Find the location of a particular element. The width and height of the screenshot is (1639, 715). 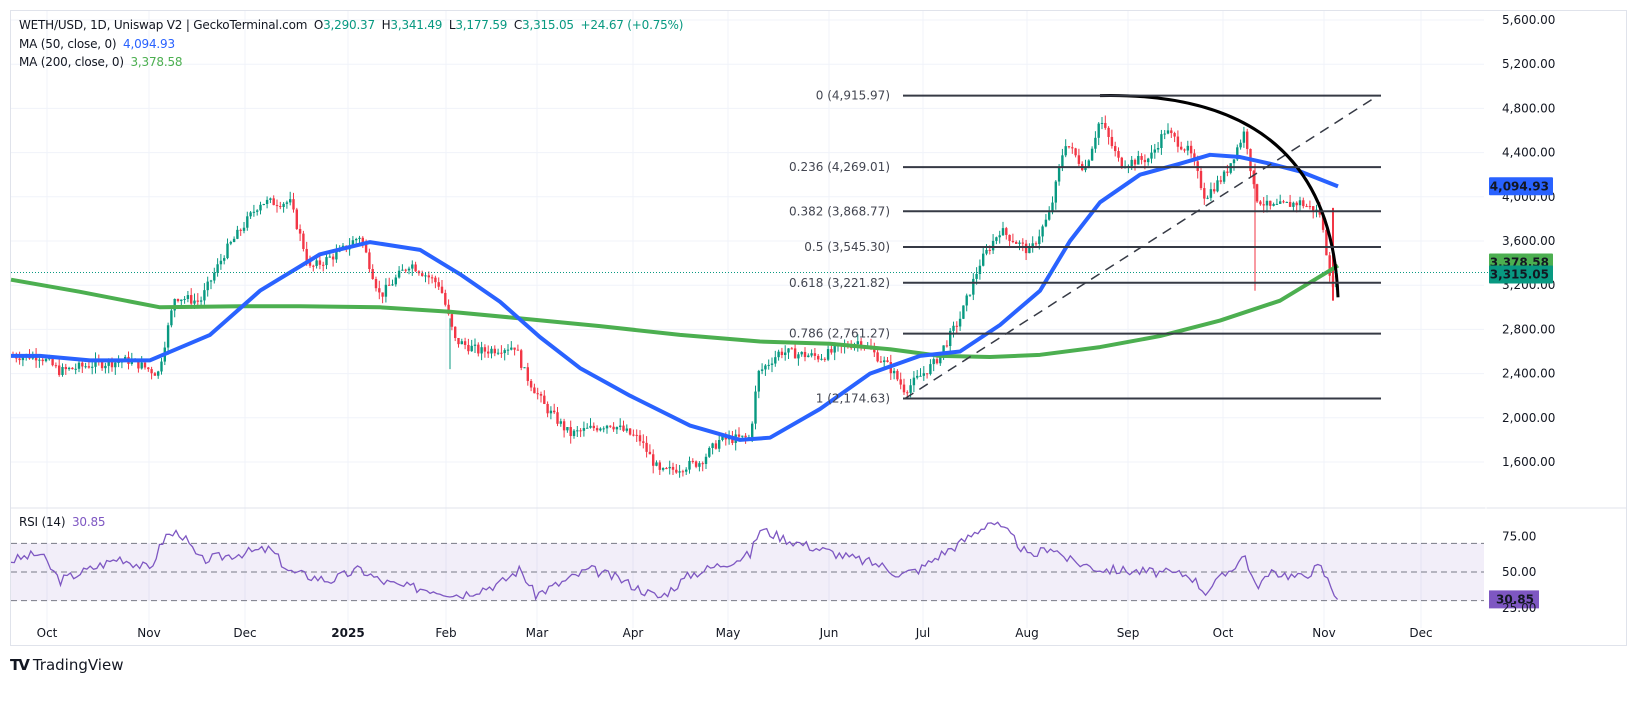

fib-level-label: 0.382 (3,868.77) is located at coordinates (839, 211).